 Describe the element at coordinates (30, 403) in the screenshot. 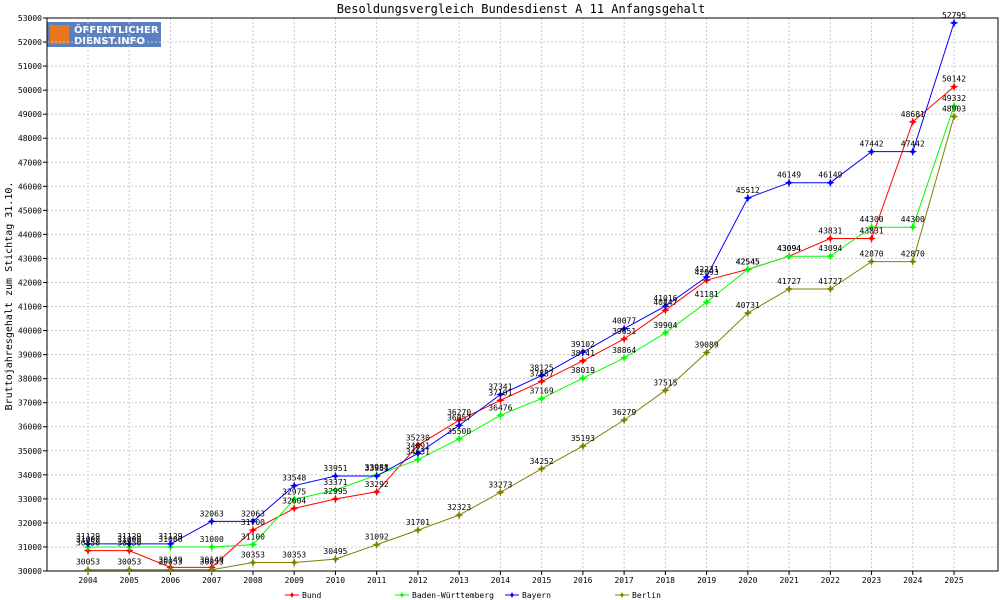

I see `y-tick-label: 37000` at that location.